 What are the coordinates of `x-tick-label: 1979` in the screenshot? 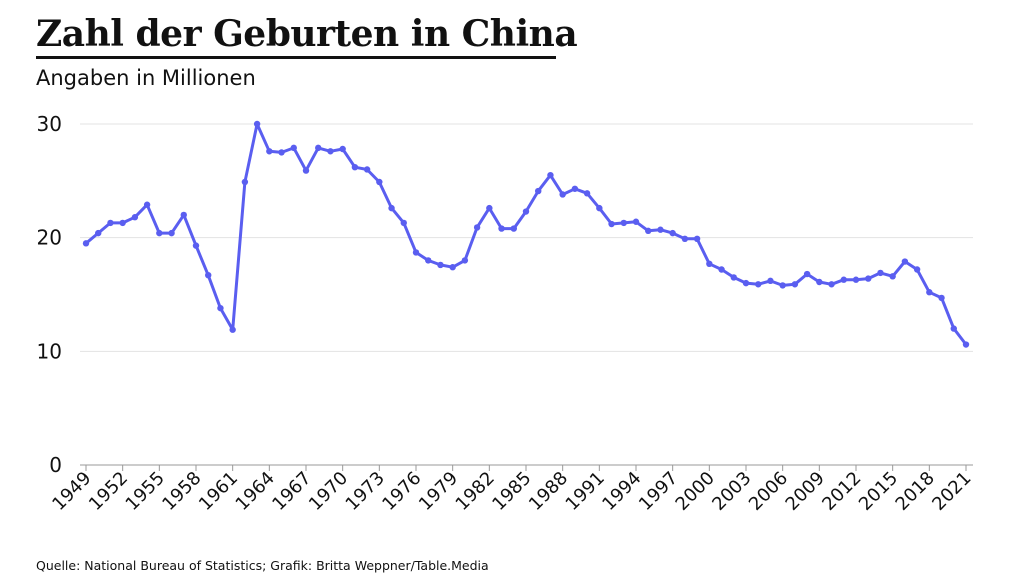 It's located at (438, 491).